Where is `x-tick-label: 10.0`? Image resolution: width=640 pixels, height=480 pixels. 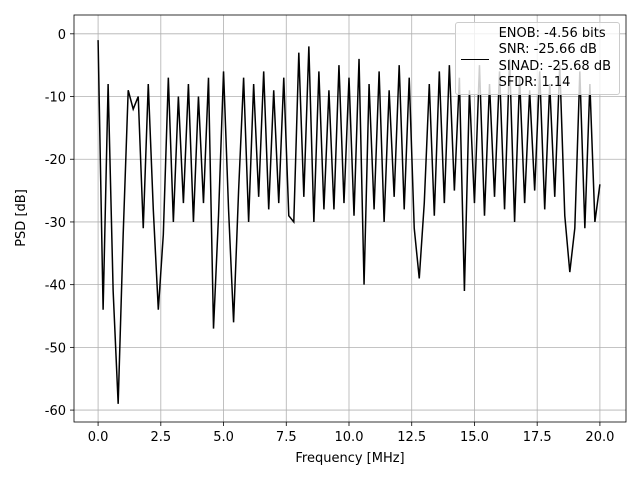 x-tick-label: 10.0 is located at coordinates (349, 437).